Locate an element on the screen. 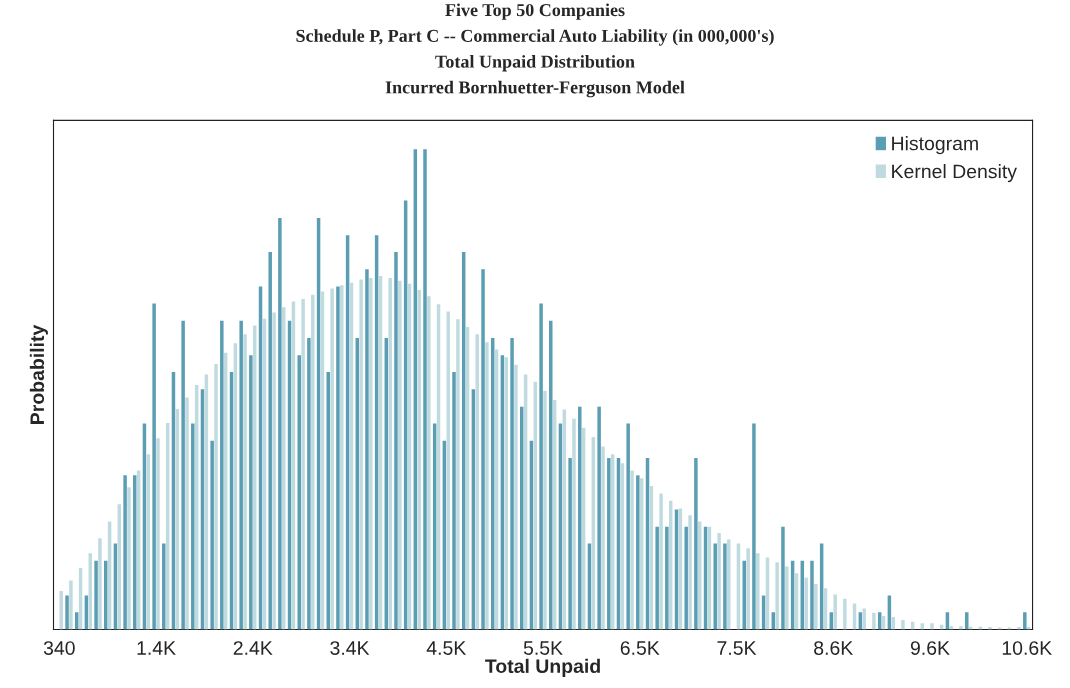 The width and height of the screenshot is (1070, 688). x-tick-label: 3.4K is located at coordinates (350, 648).